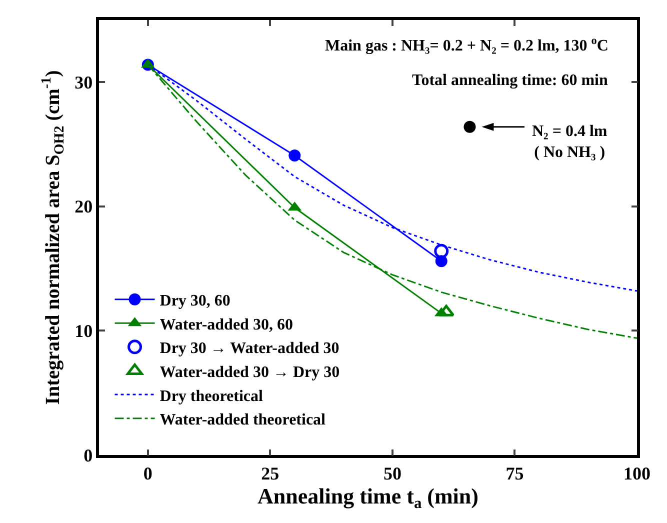 The height and width of the screenshot is (523, 667). Describe the element at coordinates (637, 473) in the screenshot. I see `x-tick-label: 100` at that location.